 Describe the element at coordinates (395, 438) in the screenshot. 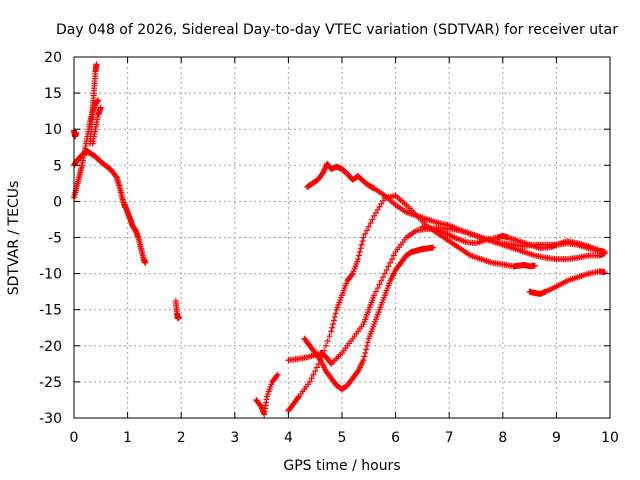

I see `x-tick-label: 6` at that location.